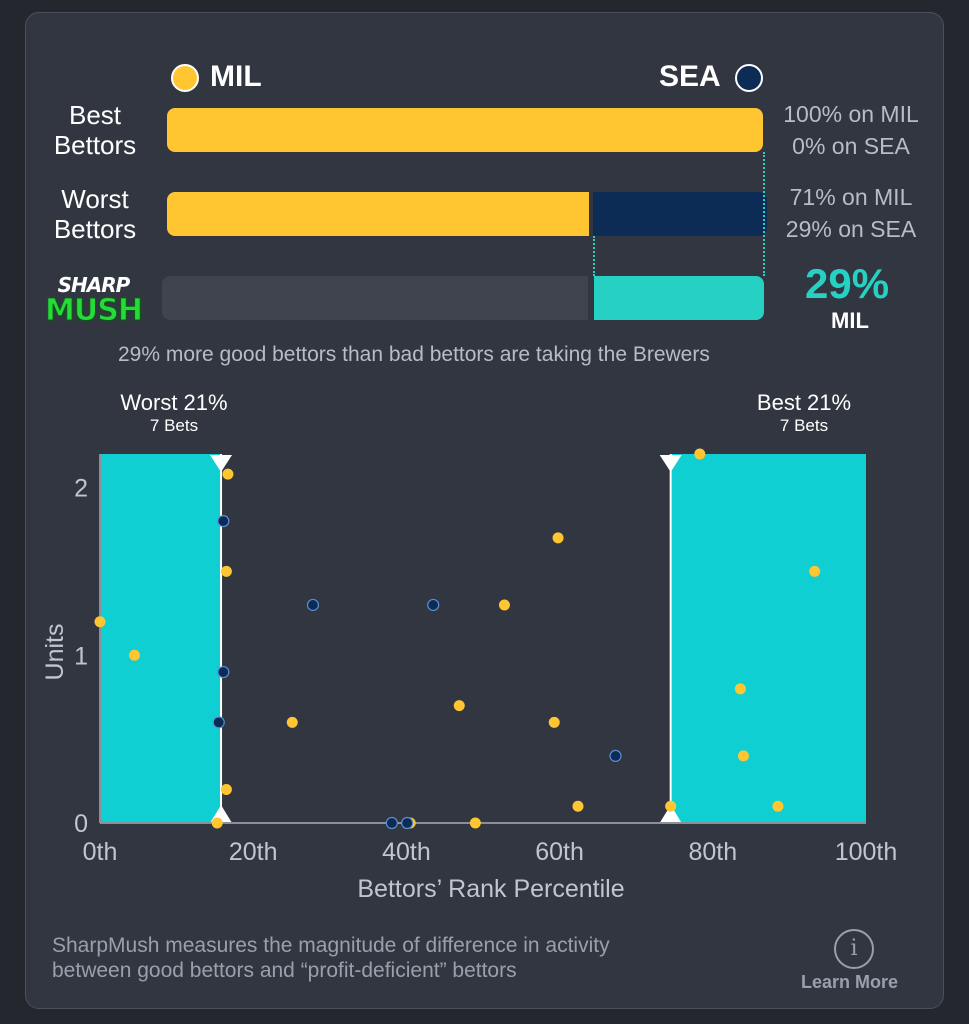 The image size is (969, 1024). Describe the element at coordinates (850, 320) in the screenshot. I see `sharpmush-team: MIL` at that location.